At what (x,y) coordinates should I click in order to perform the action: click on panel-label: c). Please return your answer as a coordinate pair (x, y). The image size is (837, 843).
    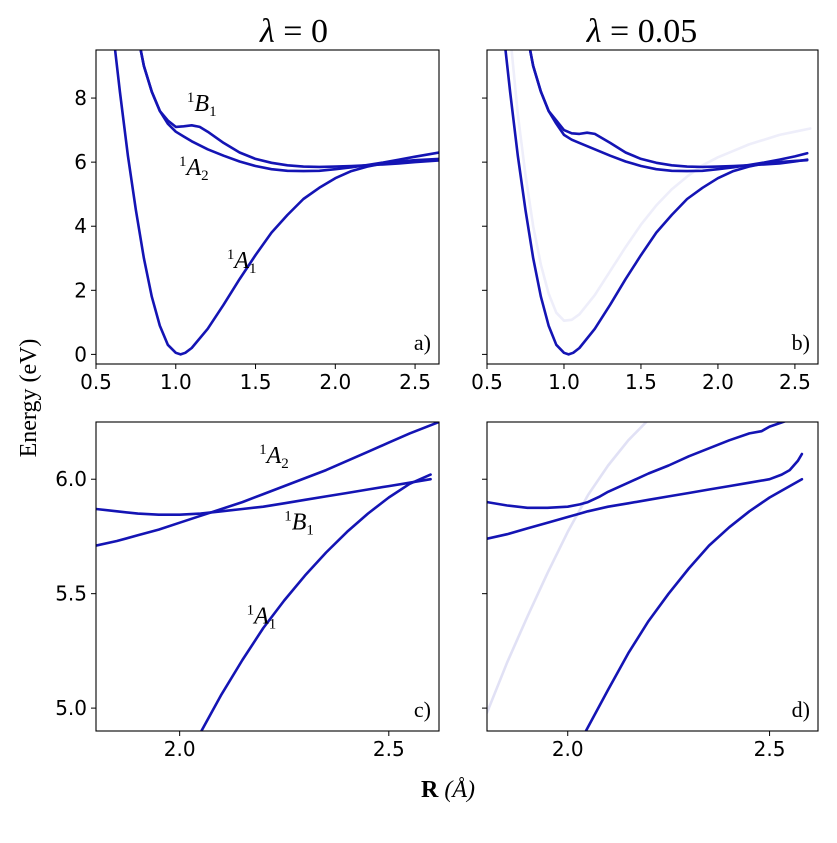
    Looking at the image, I should click on (422, 709).